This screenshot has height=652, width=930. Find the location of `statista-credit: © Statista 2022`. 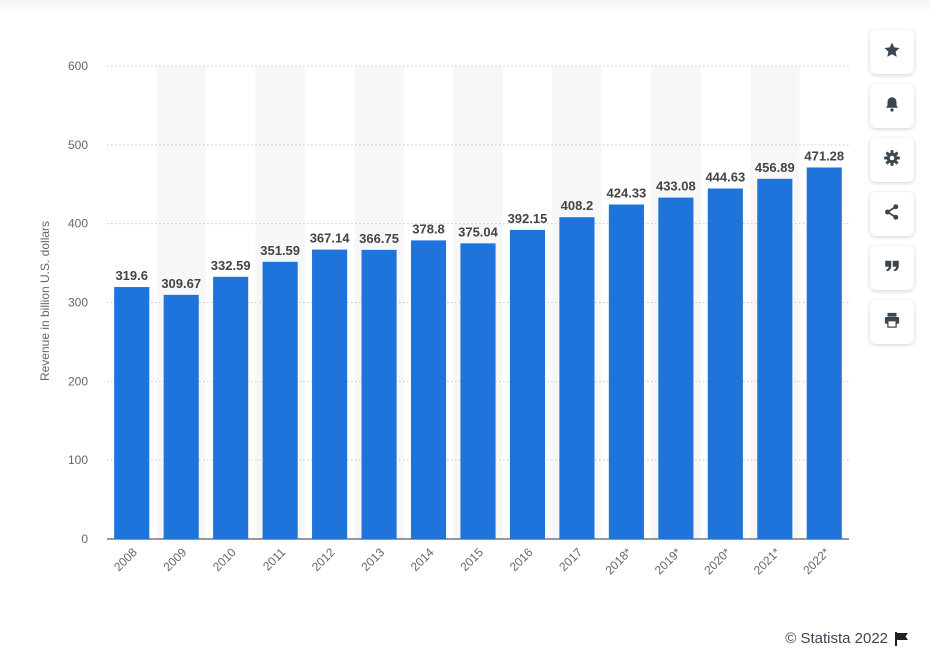

statista-credit: © Statista 2022 is located at coordinates (847, 638).